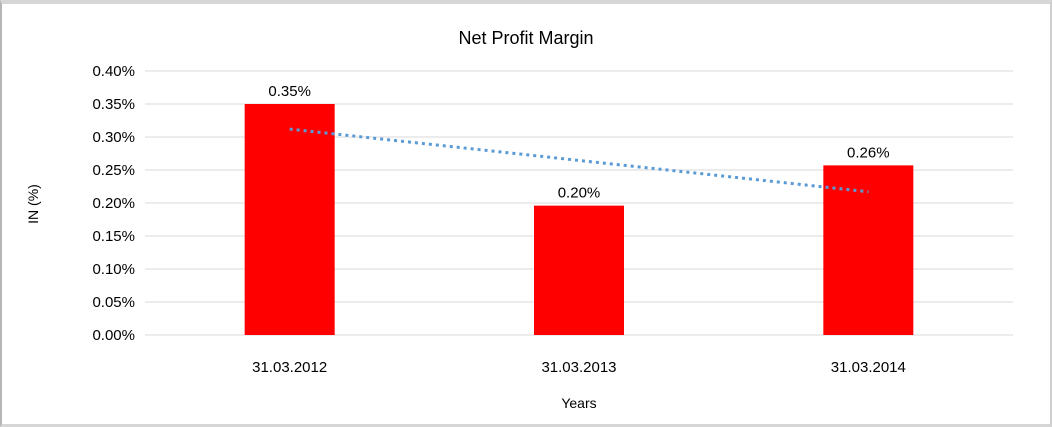  I want to click on trendline, so click(579, 160).